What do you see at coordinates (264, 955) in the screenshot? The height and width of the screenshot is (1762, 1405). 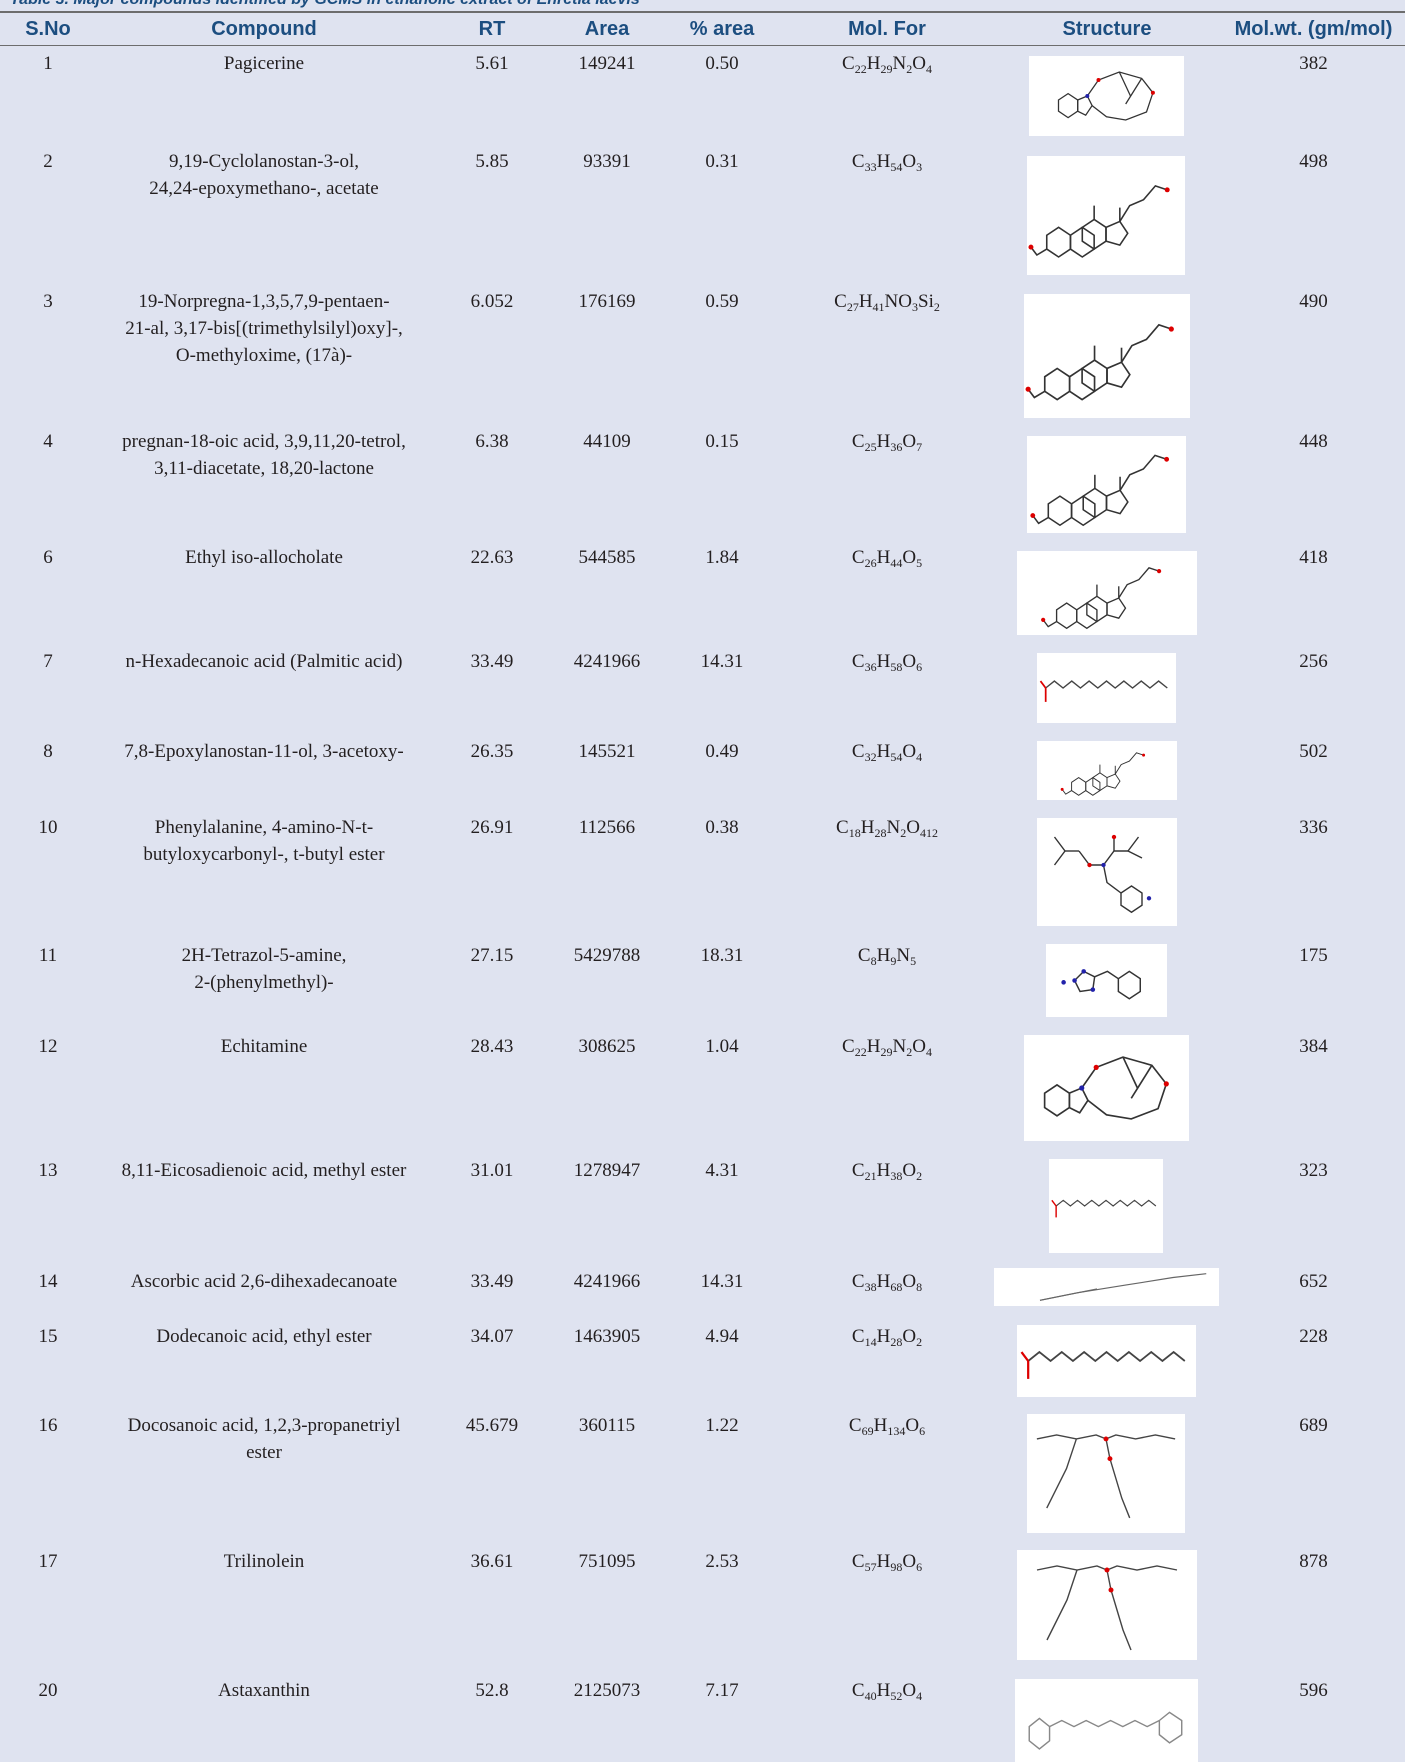 I see `compound-name-line: 2H-Tetrazol-5-amine,` at bounding box center [264, 955].